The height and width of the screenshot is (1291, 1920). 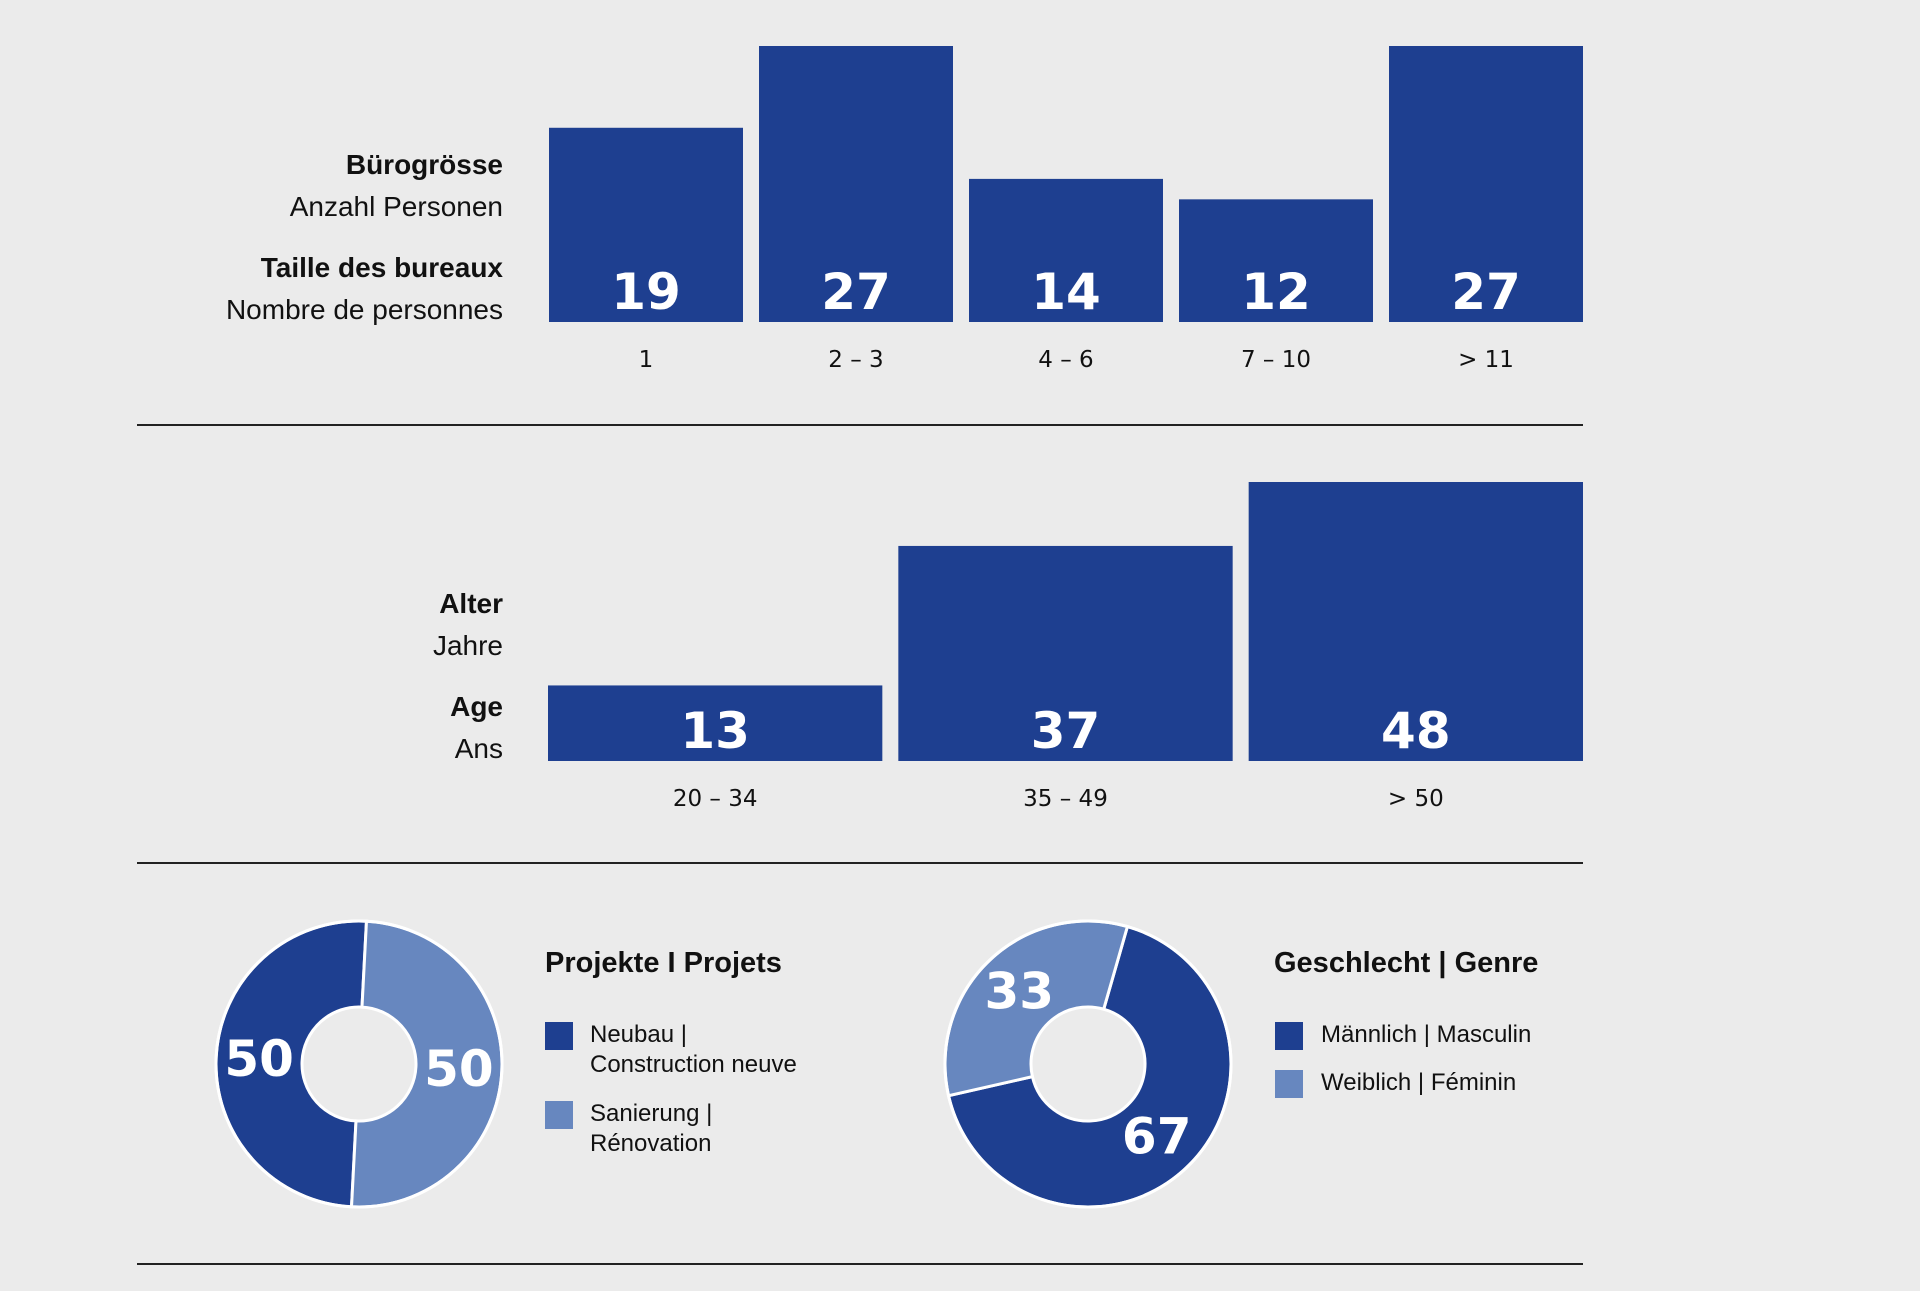 I want to click on bar-value-label: 12, so click(x=1276, y=292).